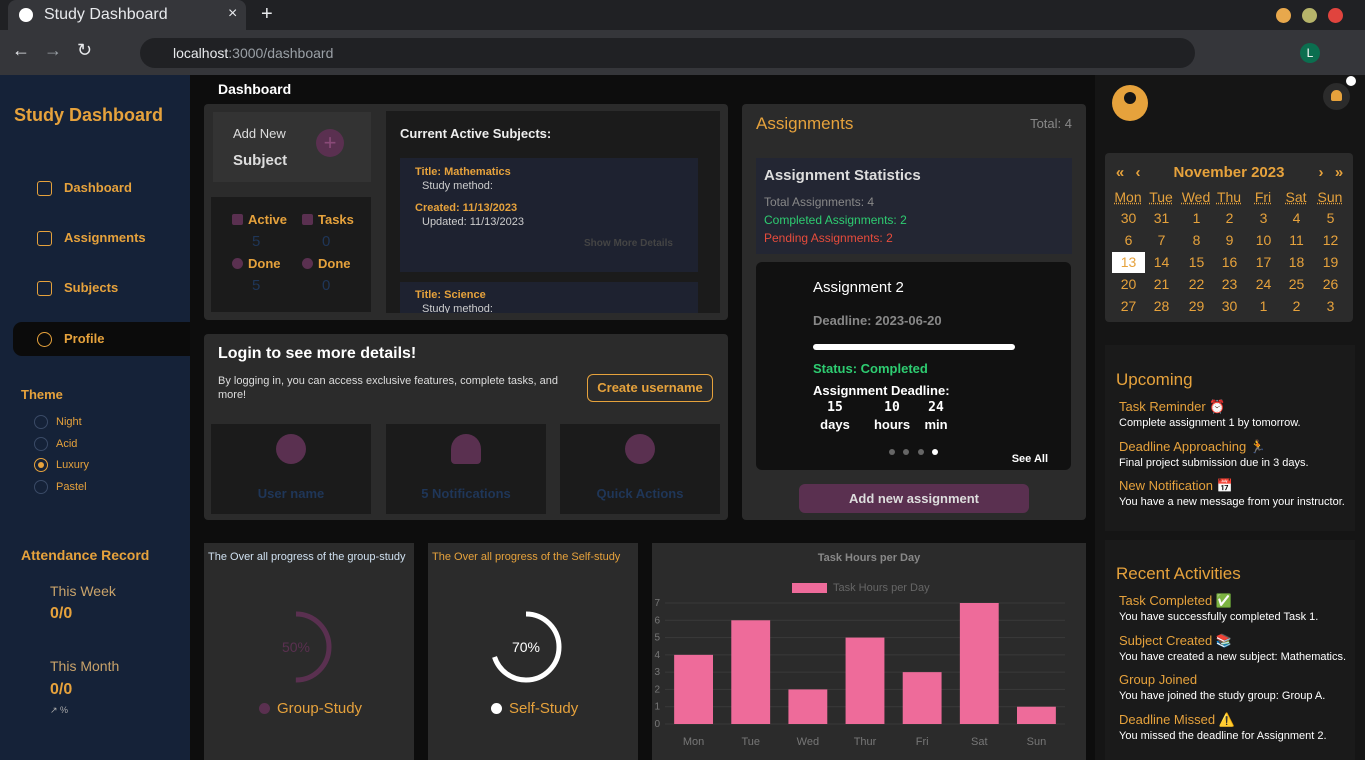  What do you see at coordinates (1193, 446) in the screenshot?
I see `upcoming-item-title: Deadline Approaching 🏃` at bounding box center [1193, 446].